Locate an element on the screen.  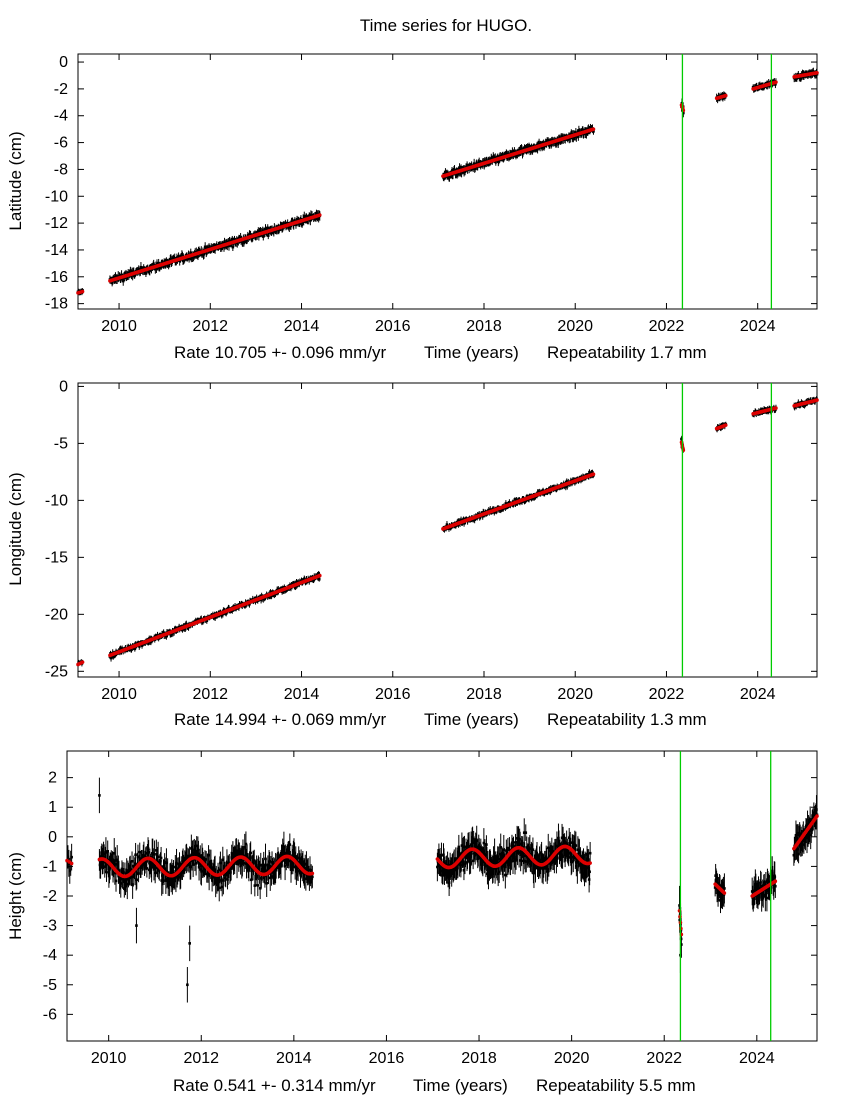
height-ytick-label: -6 is located at coordinates (50, 1014).